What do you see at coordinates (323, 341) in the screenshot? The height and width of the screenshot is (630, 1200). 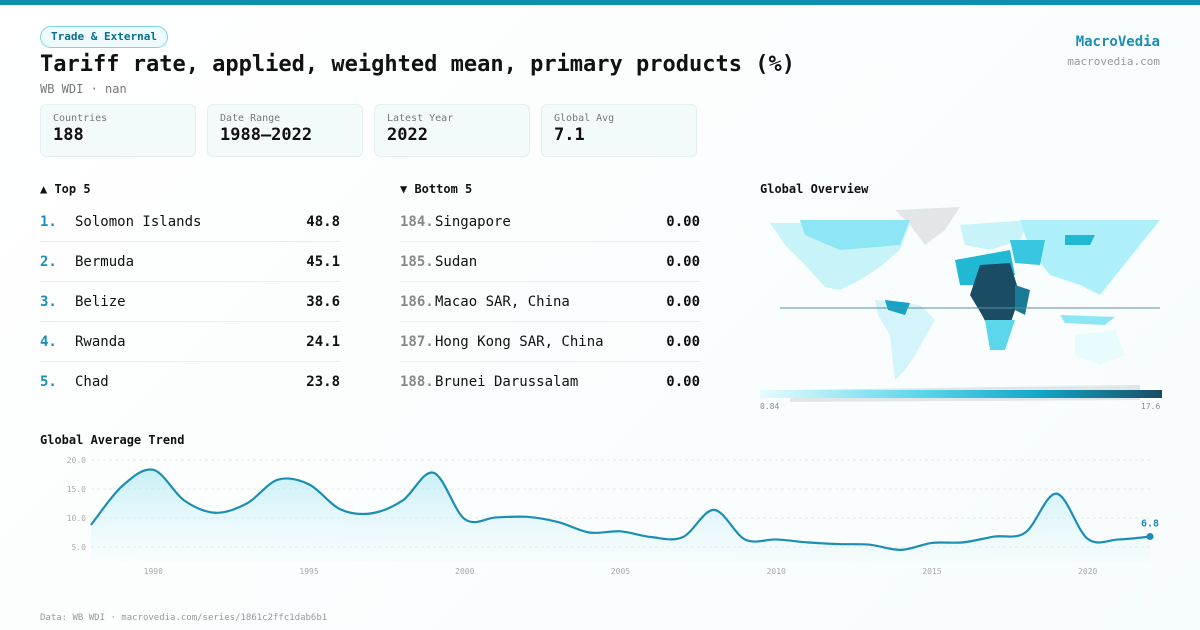 I see `country-value: 24.1` at bounding box center [323, 341].